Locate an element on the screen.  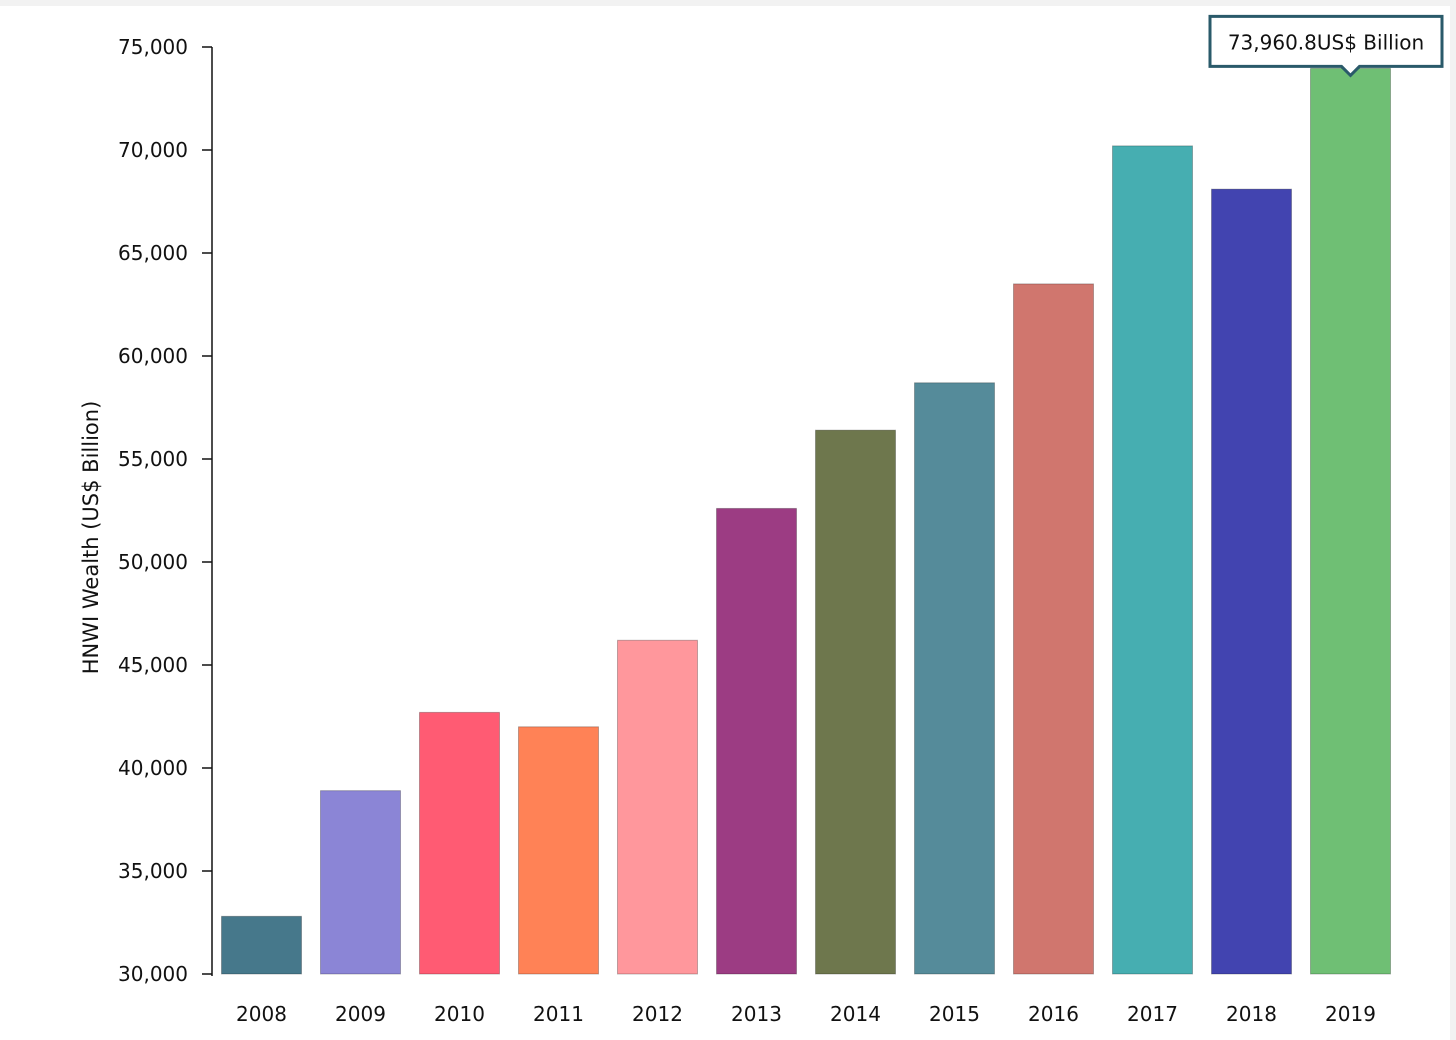
value-tooltip: 73,960.8US$ Billion is located at coordinates (1326, 46).